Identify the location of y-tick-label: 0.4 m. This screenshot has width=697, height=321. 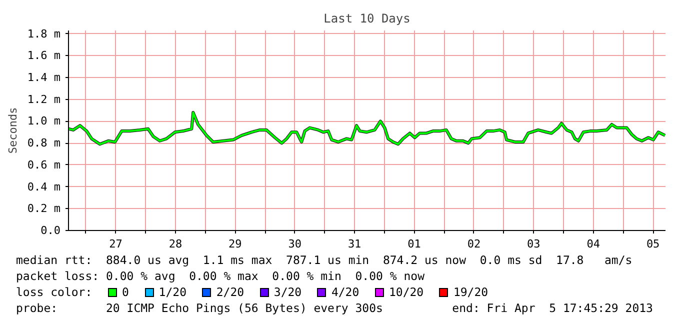
(44, 187).